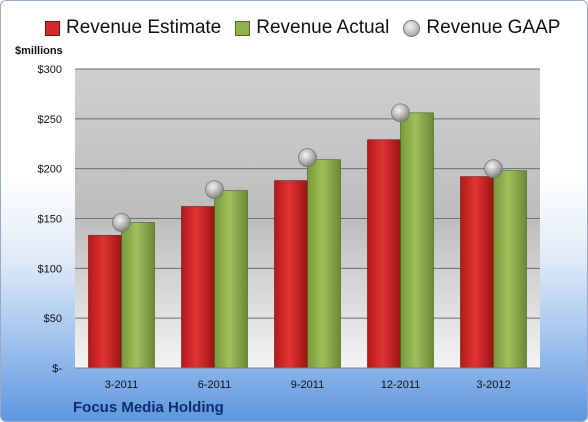 This screenshot has height=422, width=588. What do you see at coordinates (50, 120) in the screenshot?
I see `y-tick-label: $250` at bounding box center [50, 120].